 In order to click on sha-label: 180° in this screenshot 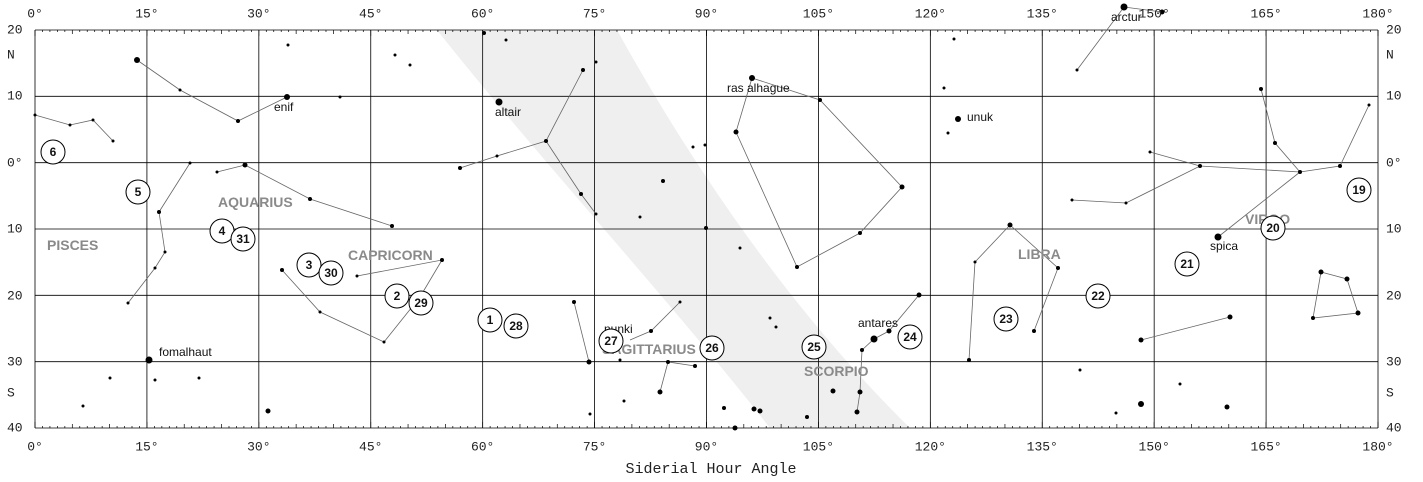, I will do `click(1377, 13)`.